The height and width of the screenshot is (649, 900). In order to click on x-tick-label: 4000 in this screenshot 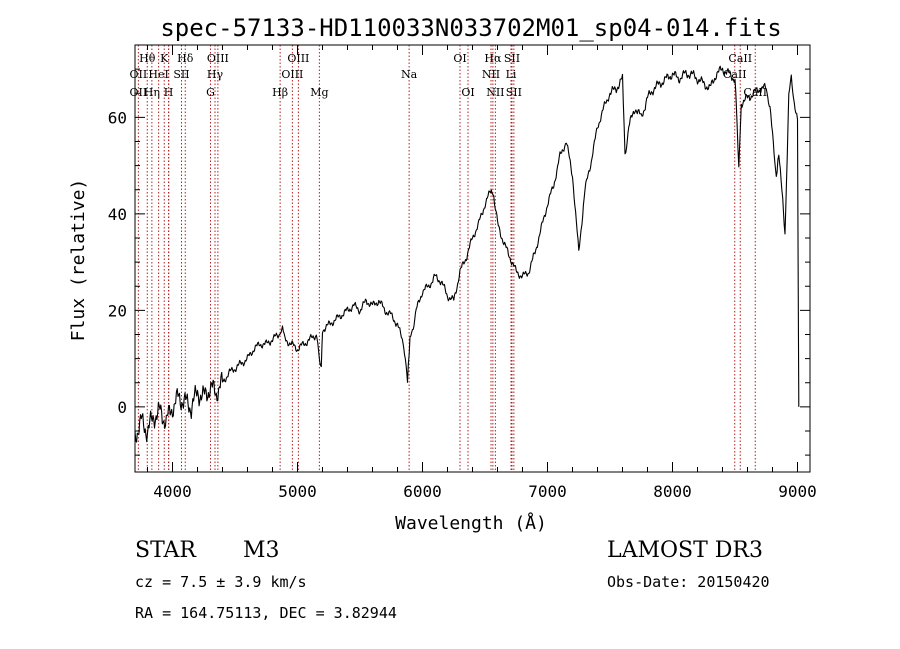, I will do `click(172, 491)`.